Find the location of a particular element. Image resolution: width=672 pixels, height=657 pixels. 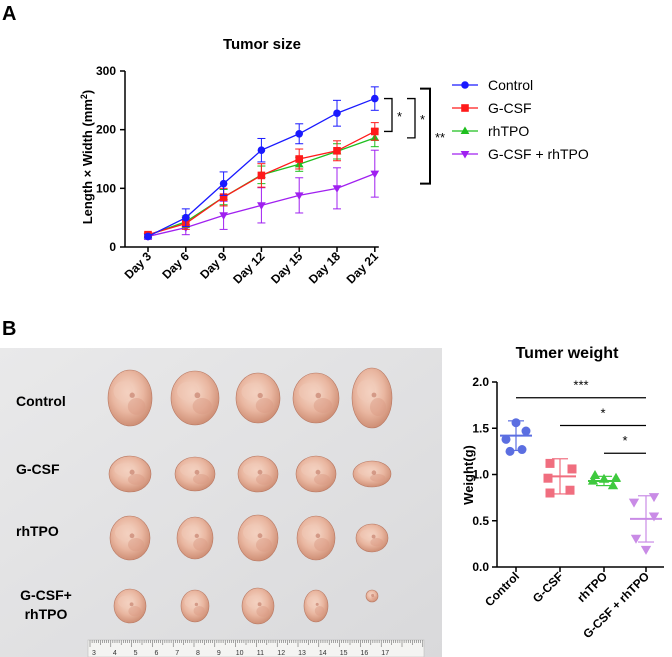

significance-label: *** is located at coordinates (580, 385).